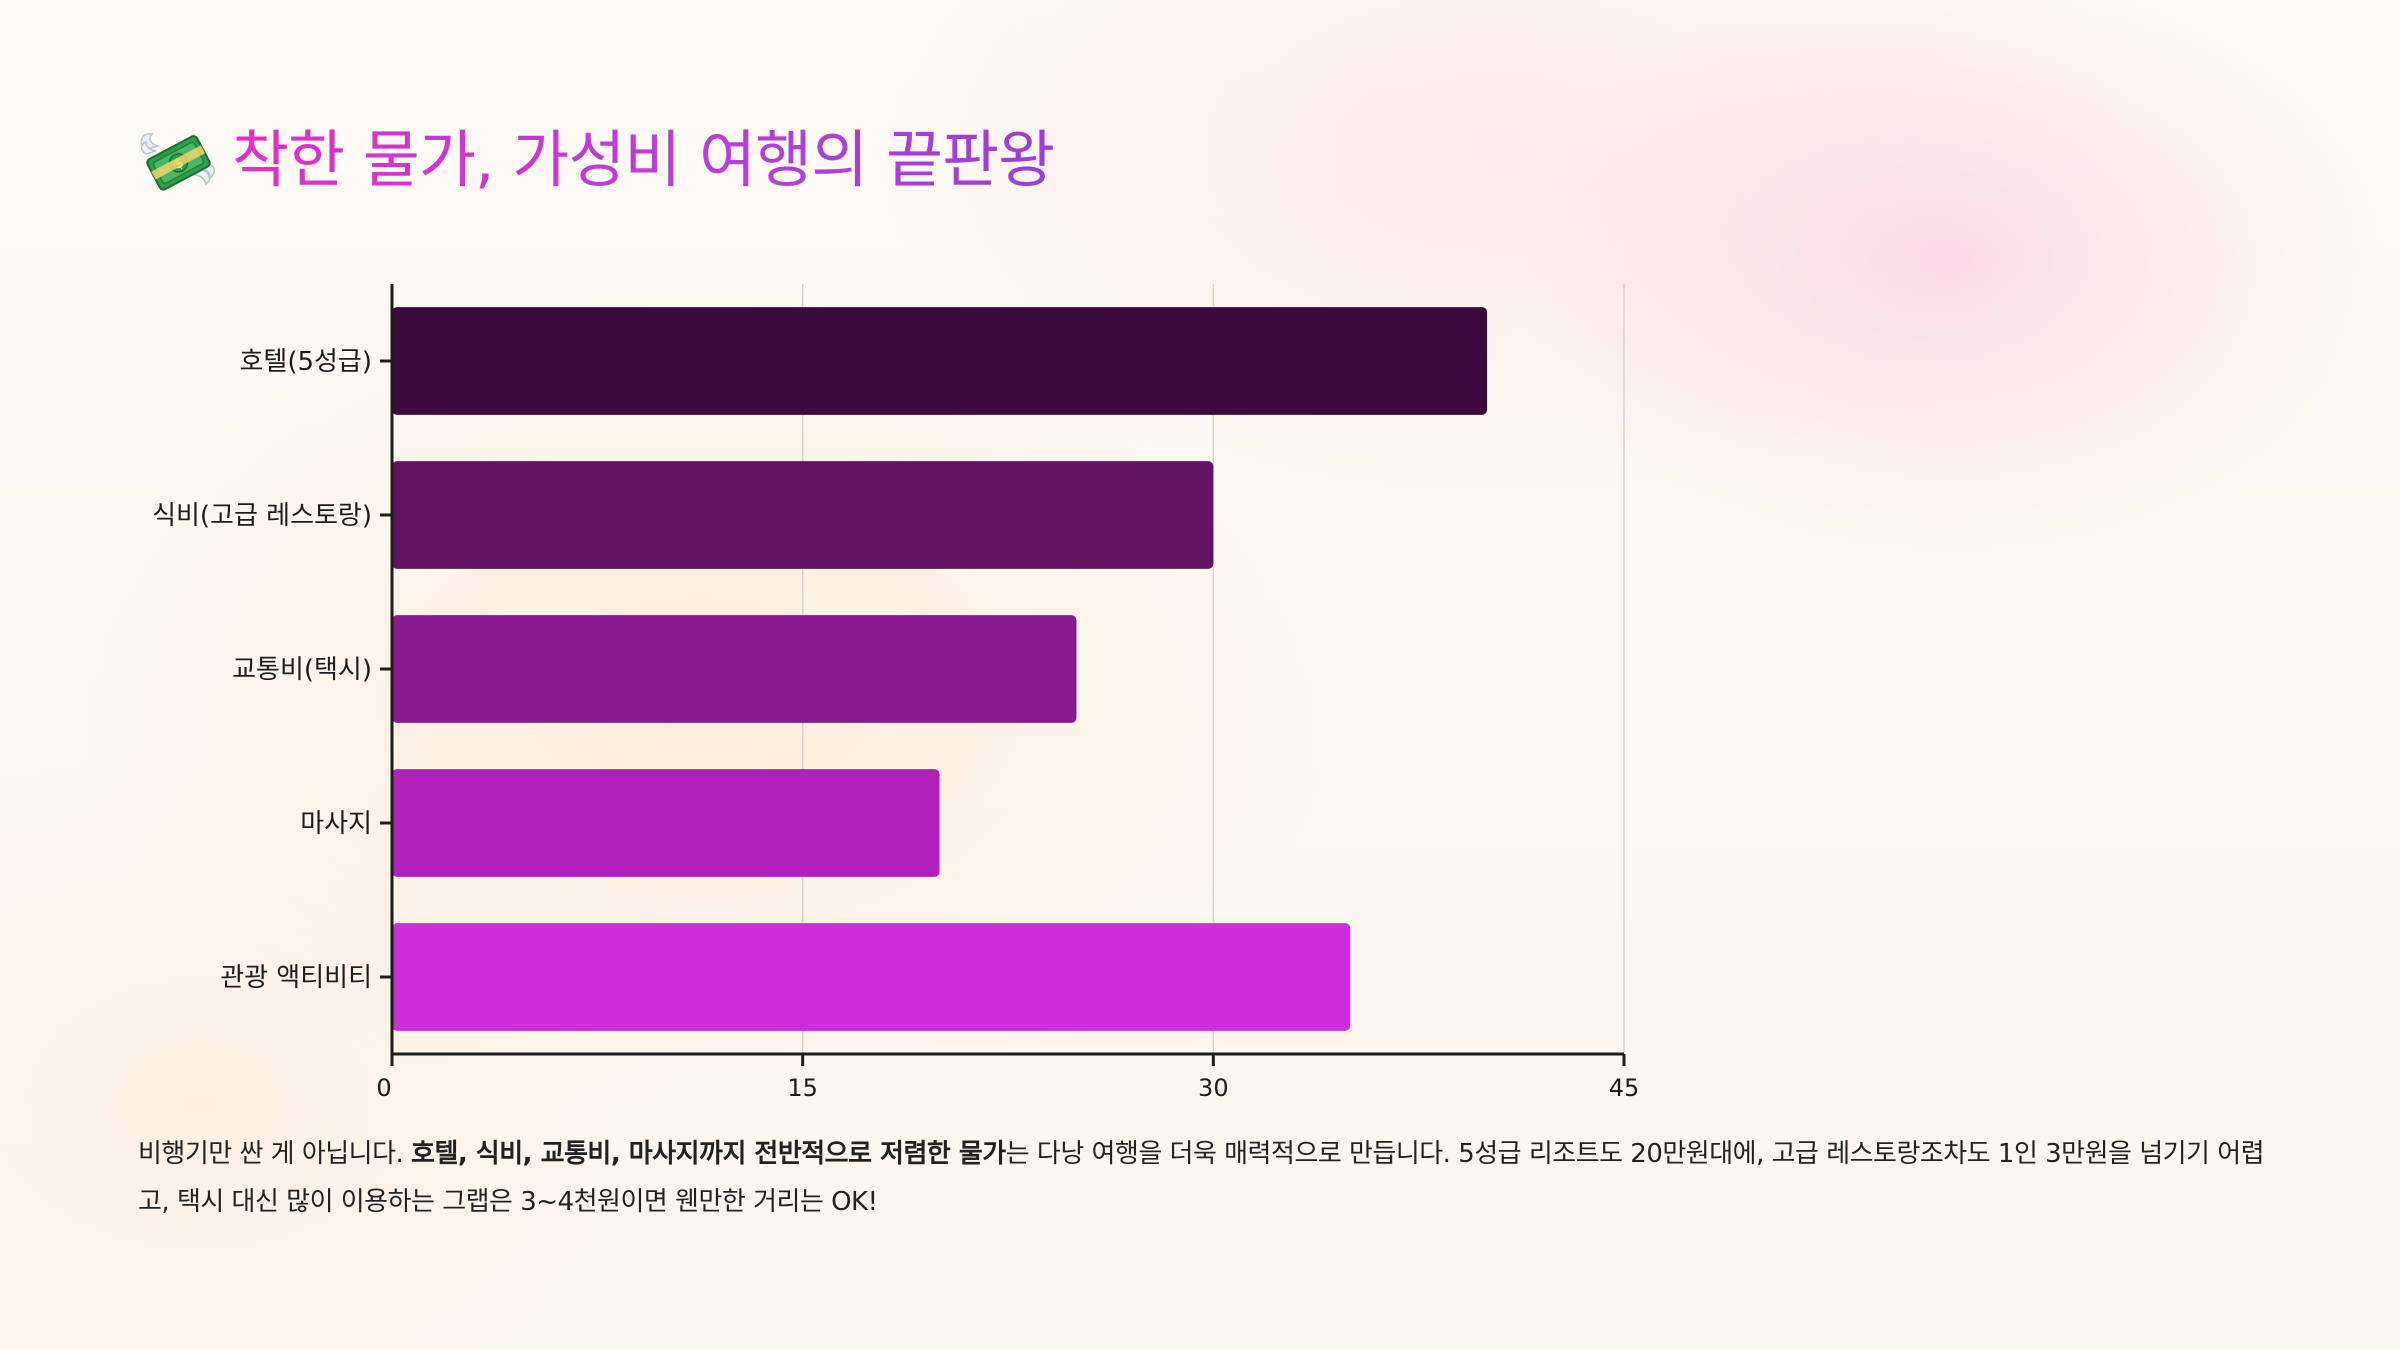 This screenshot has height=1350, width=2400. I want to click on x-tick-label: 45, so click(1624, 1088).